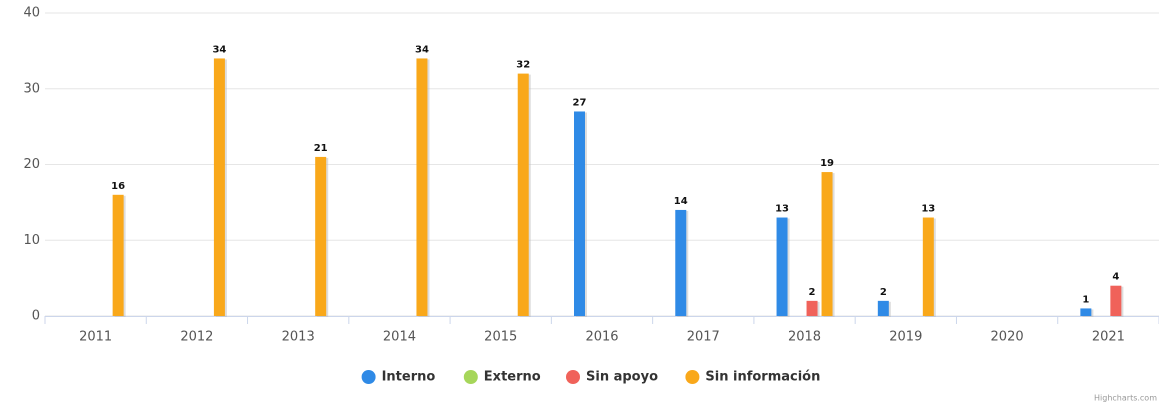 Image resolution: width=1159 pixels, height=407 pixels. Describe the element at coordinates (905, 337) in the screenshot. I see `x-tick-label: 2019` at that location.